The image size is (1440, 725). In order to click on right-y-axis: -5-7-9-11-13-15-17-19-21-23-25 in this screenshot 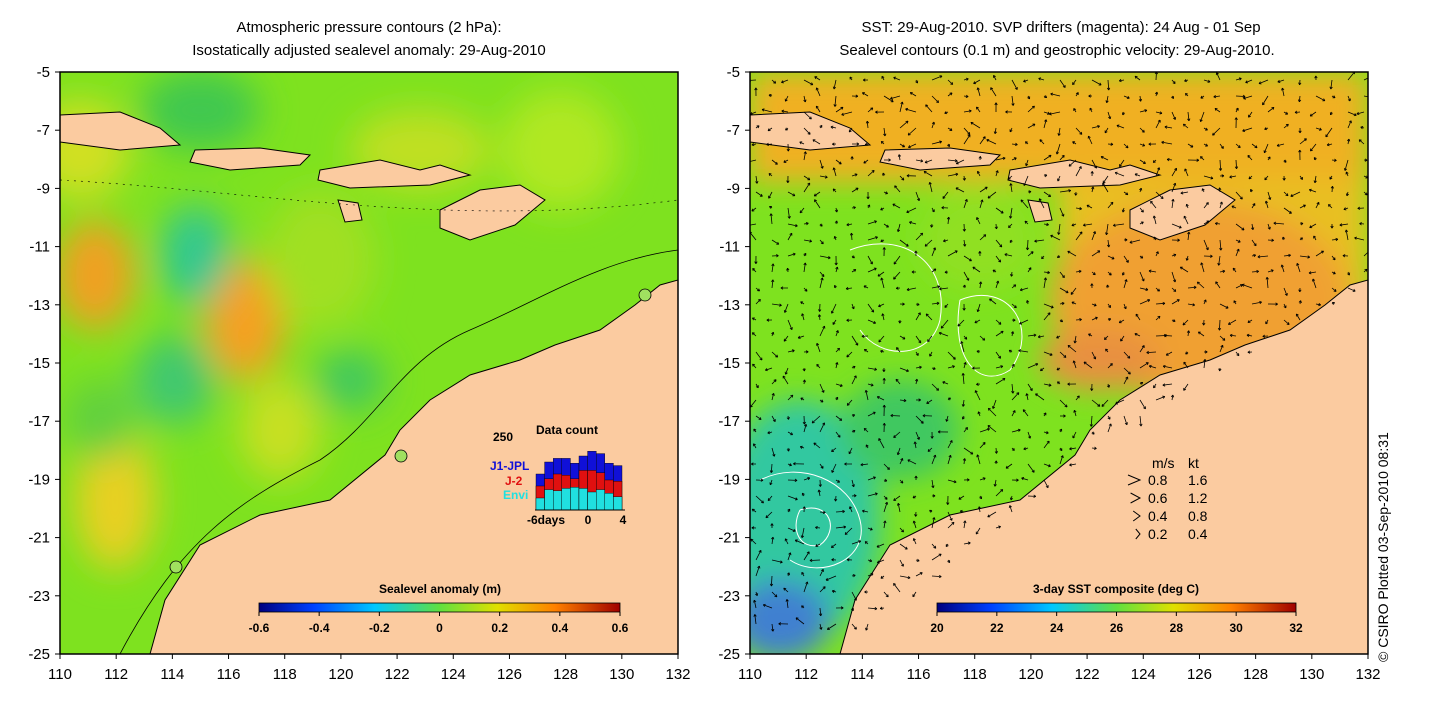, I will do `click(734, 363)`.